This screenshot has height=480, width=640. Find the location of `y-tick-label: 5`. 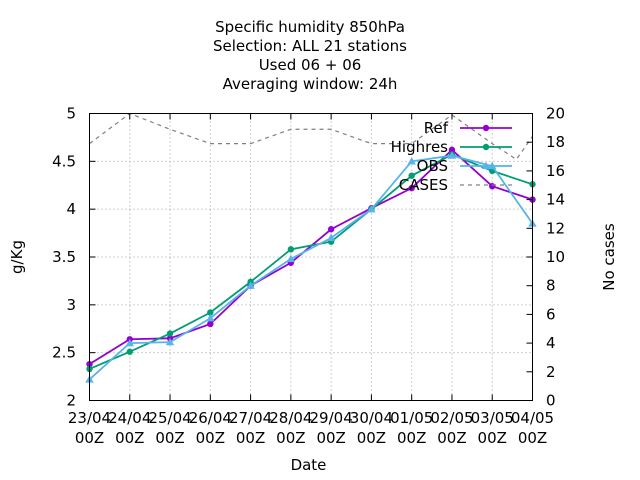

y-tick-label: 5 is located at coordinates (71, 114).